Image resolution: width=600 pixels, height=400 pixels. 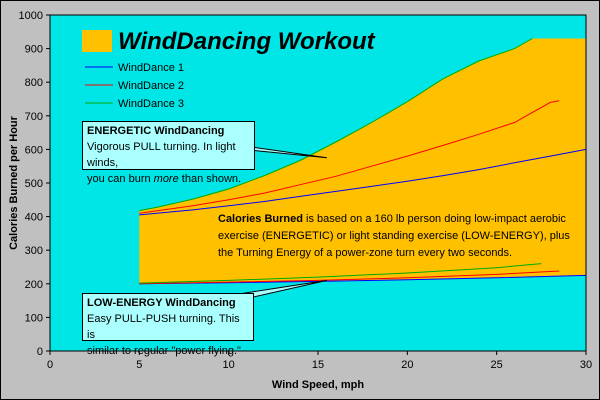 What do you see at coordinates (139, 365) in the screenshot?
I see `x-tick-label: 5` at bounding box center [139, 365].